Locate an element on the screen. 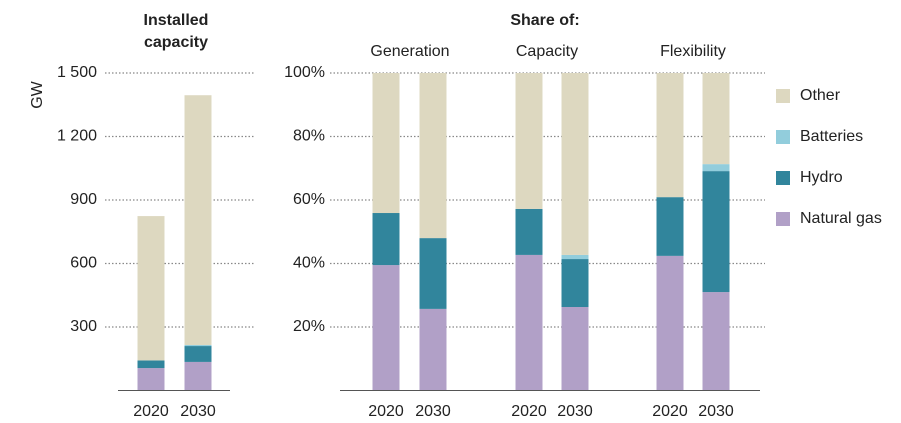 This screenshot has height=423, width=901. group-label: Generation is located at coordinates (409, 51).